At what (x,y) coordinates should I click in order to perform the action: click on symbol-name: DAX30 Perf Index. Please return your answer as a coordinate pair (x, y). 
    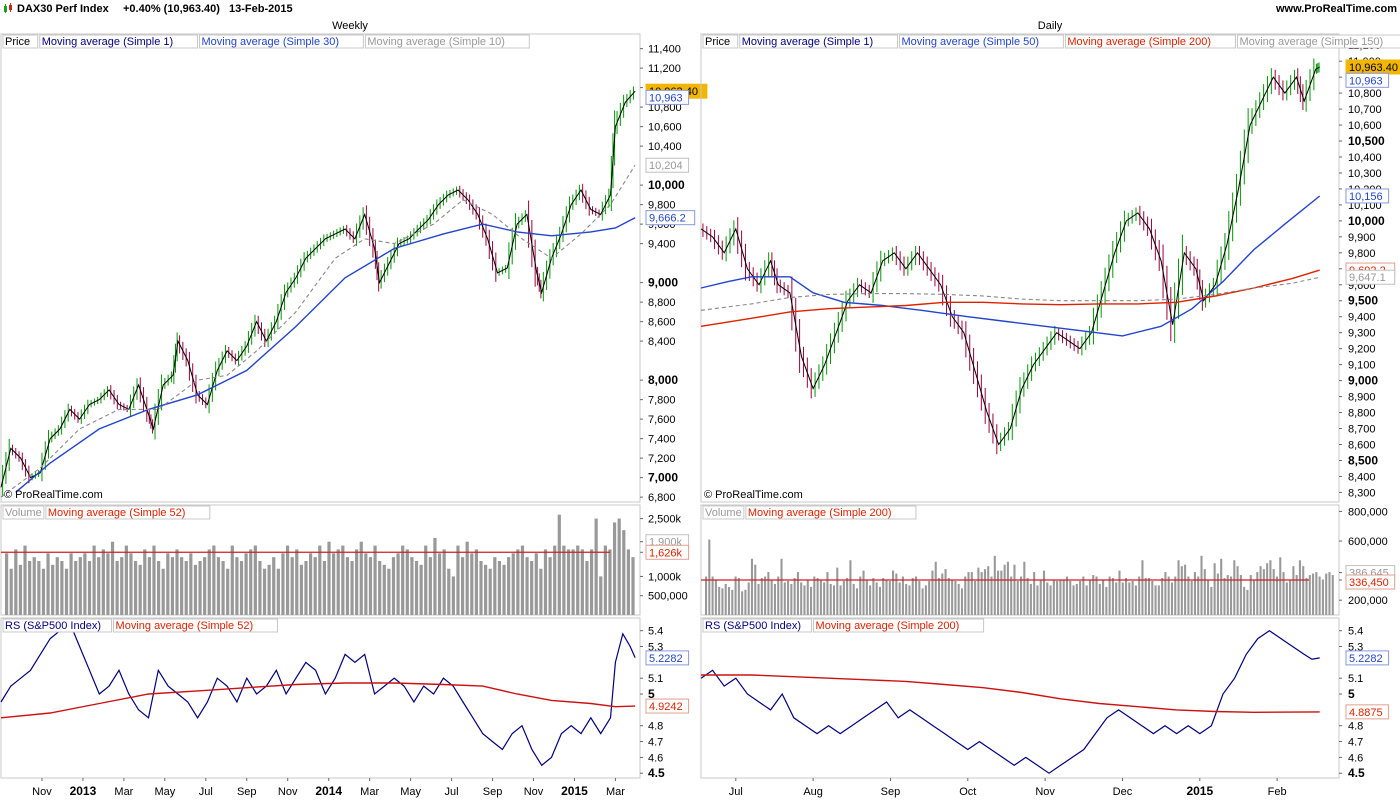
    Looking at the image, I should click on (63, 9).